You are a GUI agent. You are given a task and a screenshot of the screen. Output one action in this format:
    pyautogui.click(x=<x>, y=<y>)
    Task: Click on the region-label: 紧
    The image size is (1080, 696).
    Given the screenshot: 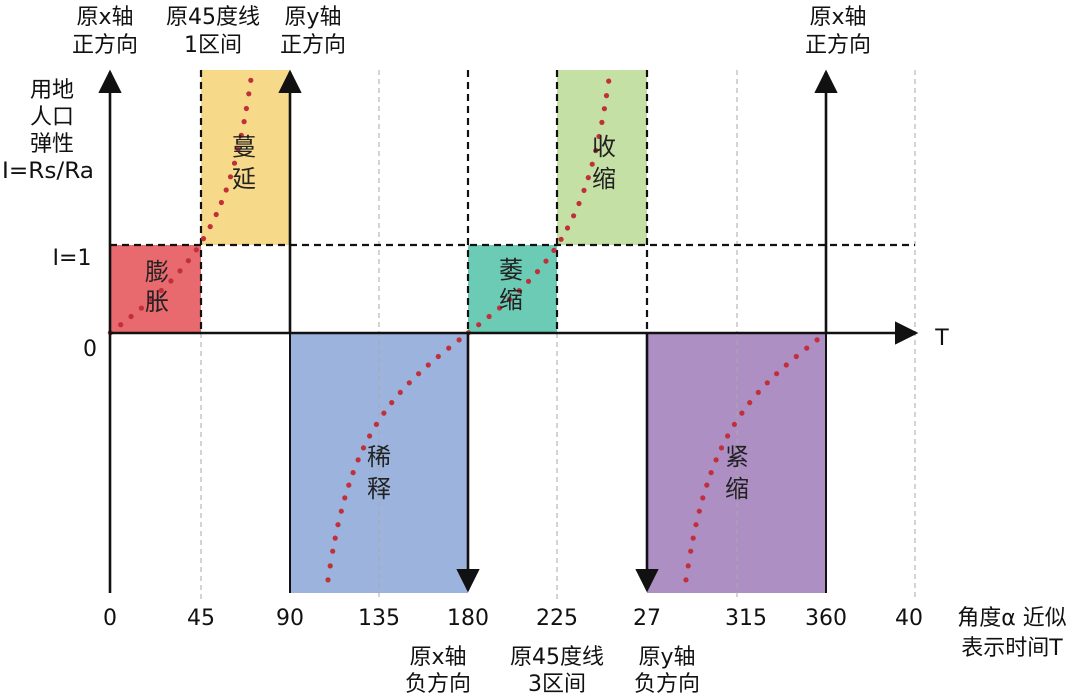 What is the action you would take?
    pyautogui.click(x=737, y=457)
    